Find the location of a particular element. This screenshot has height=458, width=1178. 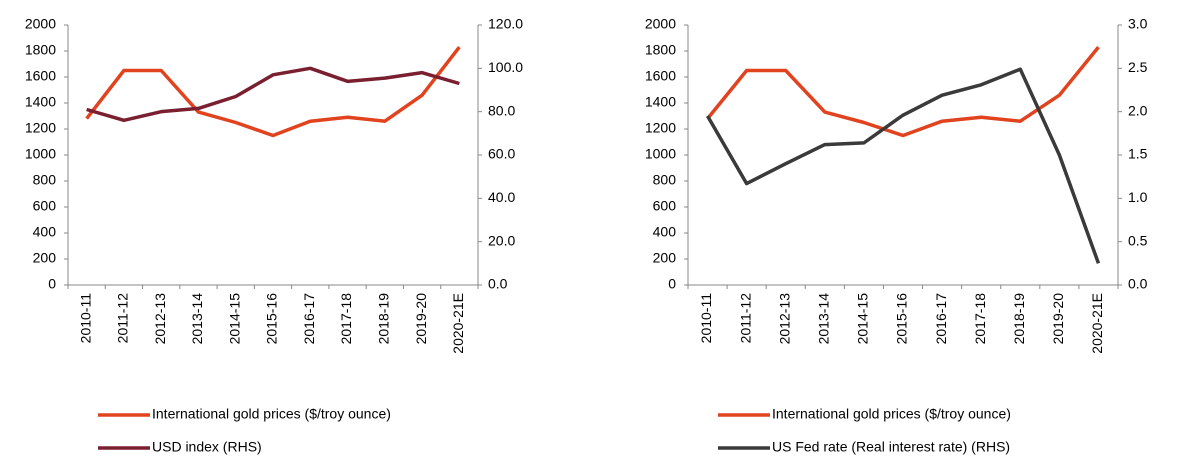

y2-tick-label: 2.5 is located at coordinates (1138, 67).